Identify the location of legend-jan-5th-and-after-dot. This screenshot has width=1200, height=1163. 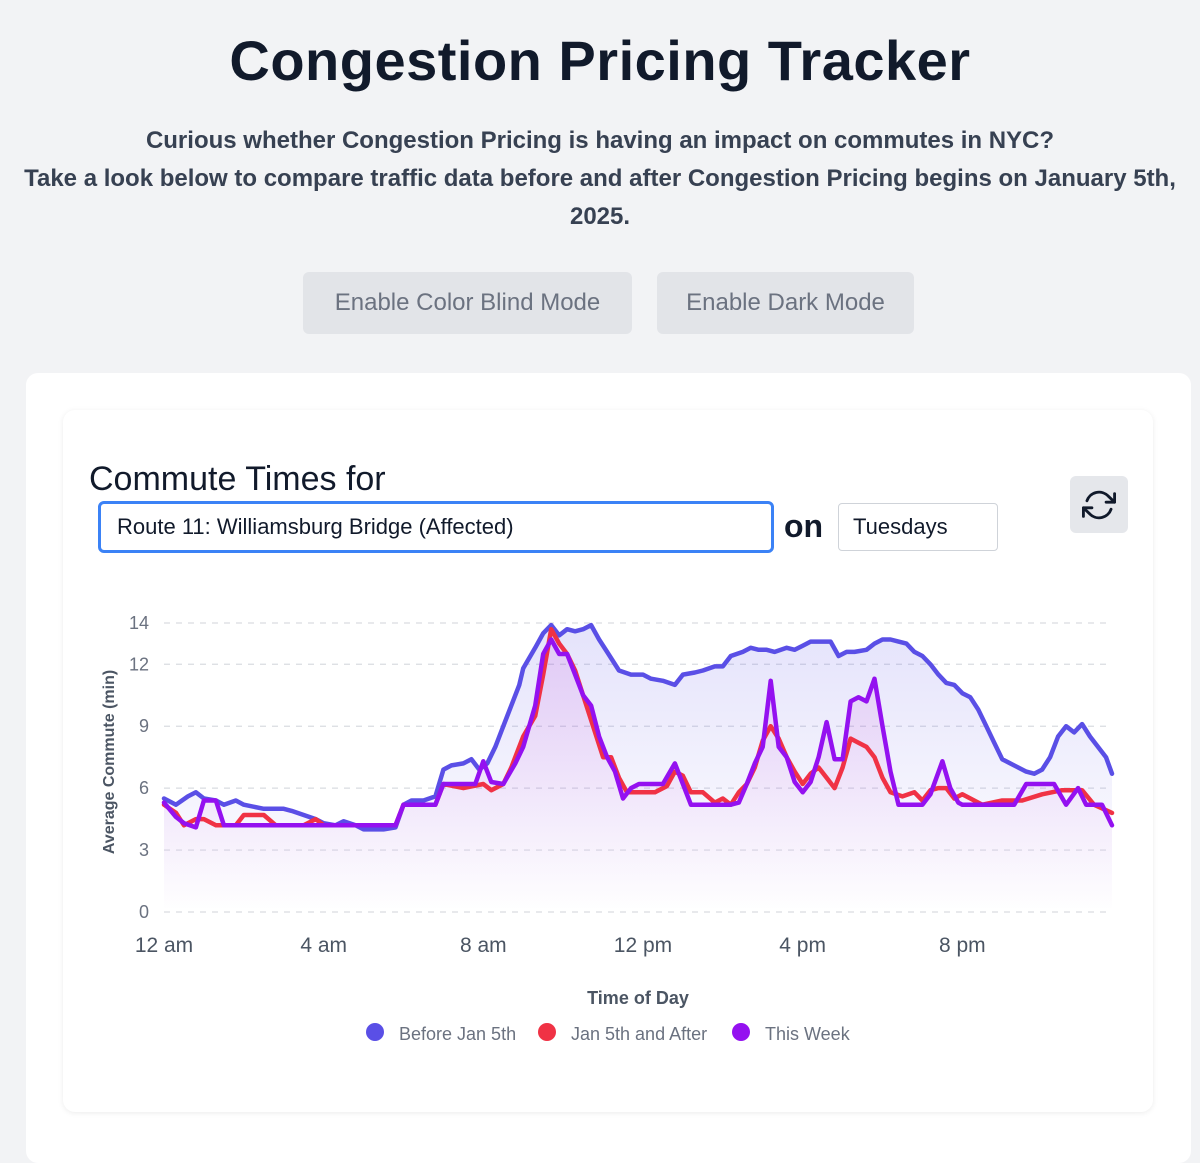
(547, 1032).